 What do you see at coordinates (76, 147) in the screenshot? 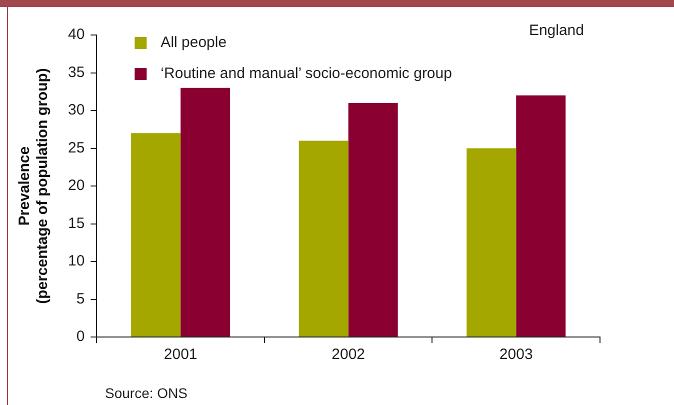
I see `y-tick-label: 25` at bounding box center [76, 147].